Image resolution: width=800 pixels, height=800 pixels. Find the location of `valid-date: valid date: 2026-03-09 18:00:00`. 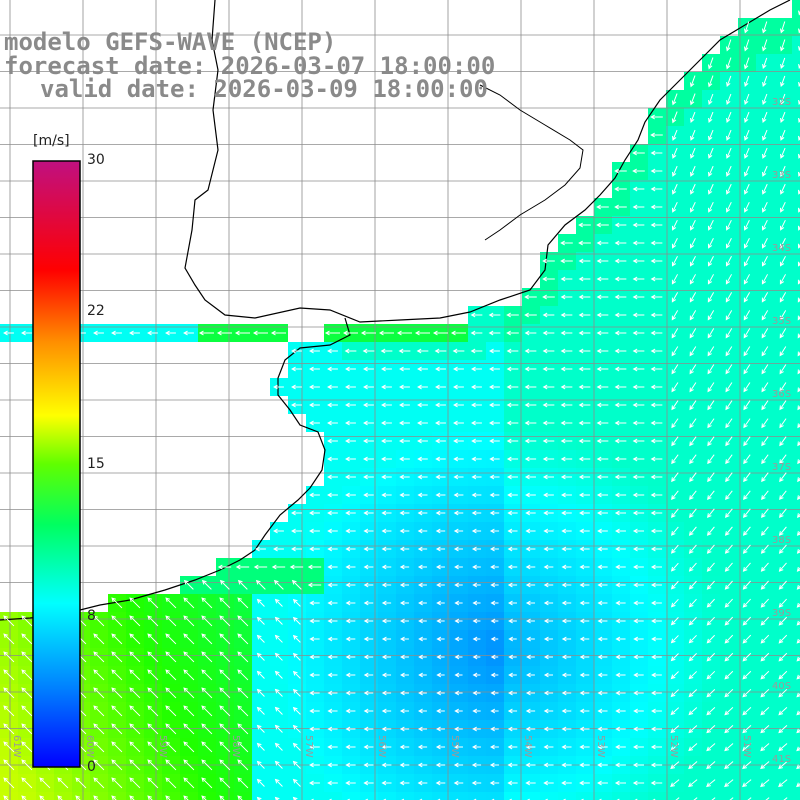

valid-date: valid date: 2026-03-09 18:00:00 is located at coordinates (264, 89).